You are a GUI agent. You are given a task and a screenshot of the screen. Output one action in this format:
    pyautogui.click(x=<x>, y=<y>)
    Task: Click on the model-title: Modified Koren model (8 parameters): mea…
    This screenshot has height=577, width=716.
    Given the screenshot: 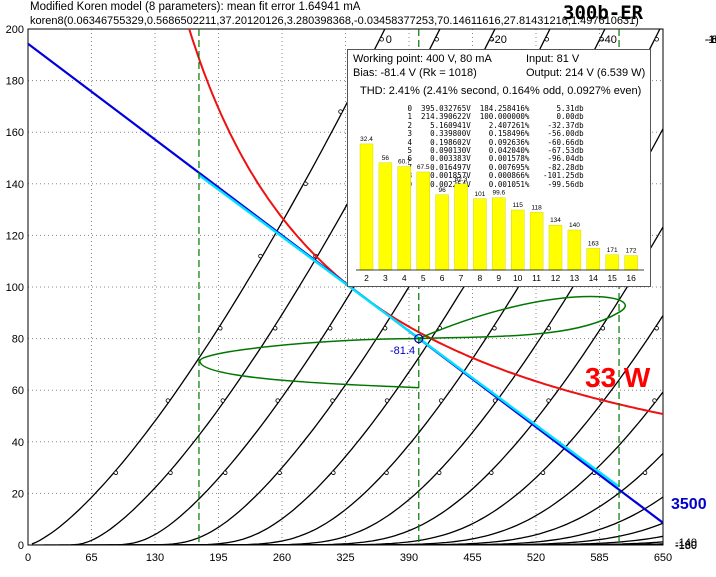 What is the action you would take?
    pyautogui.click(x=195, y=7)
    